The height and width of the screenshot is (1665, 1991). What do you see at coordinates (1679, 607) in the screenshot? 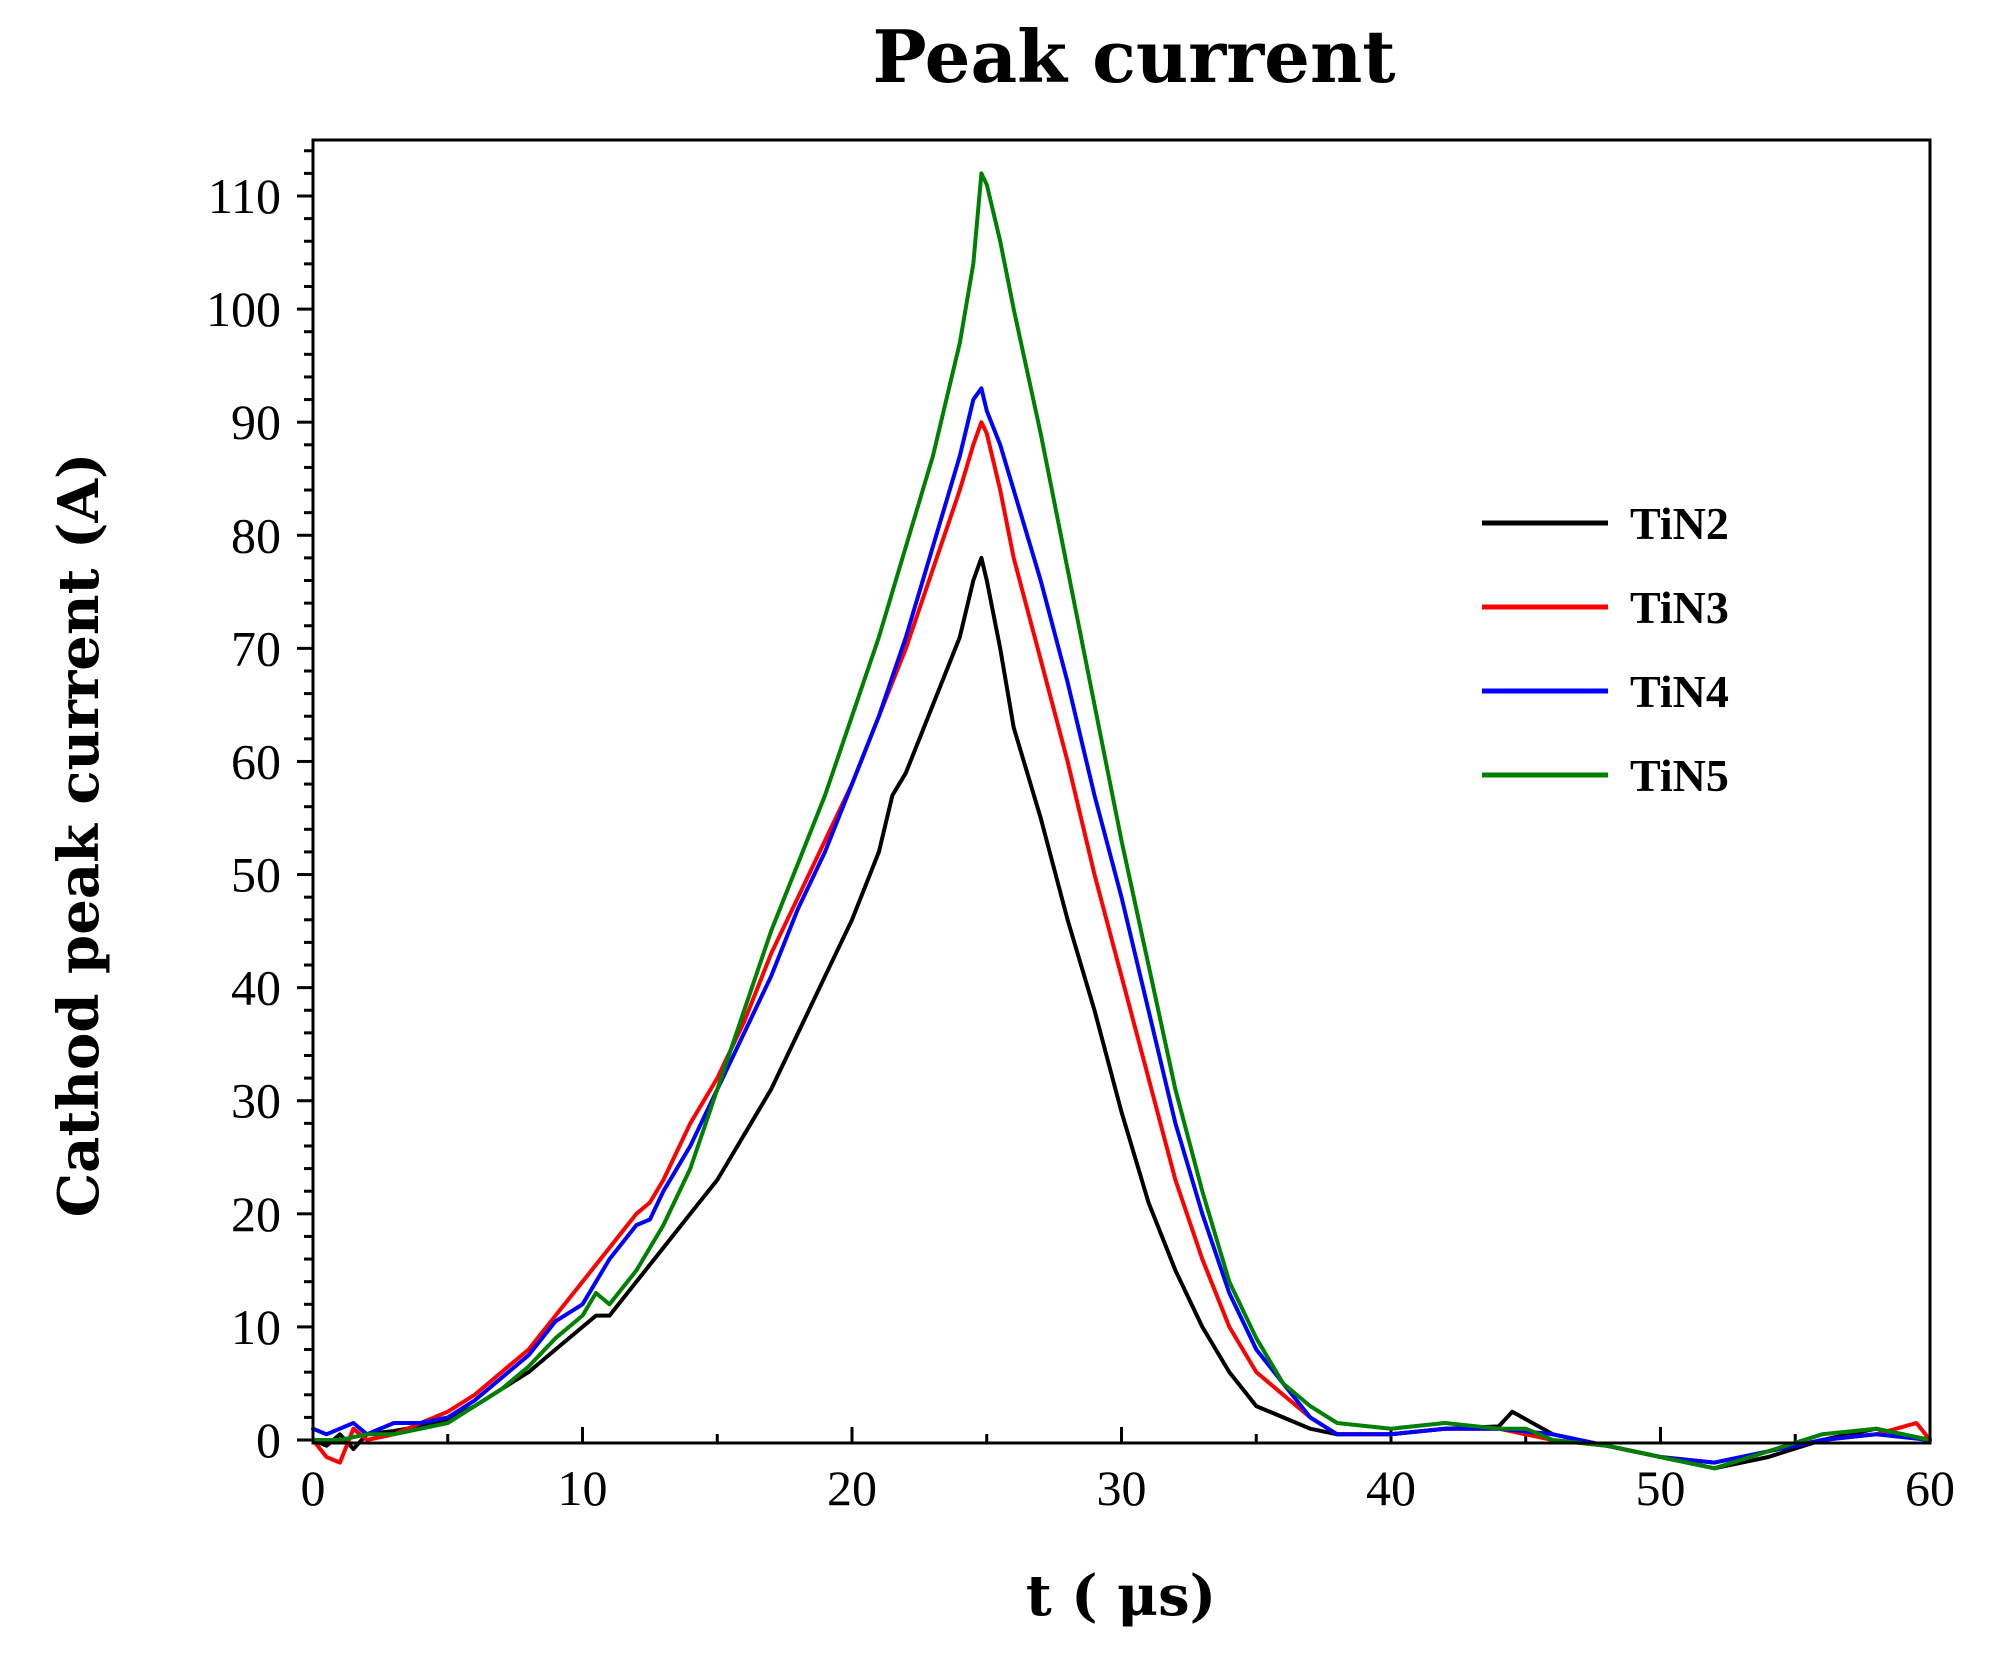
I see `legend-label-tin3: TiN3` at bounding box center [1679, 607].